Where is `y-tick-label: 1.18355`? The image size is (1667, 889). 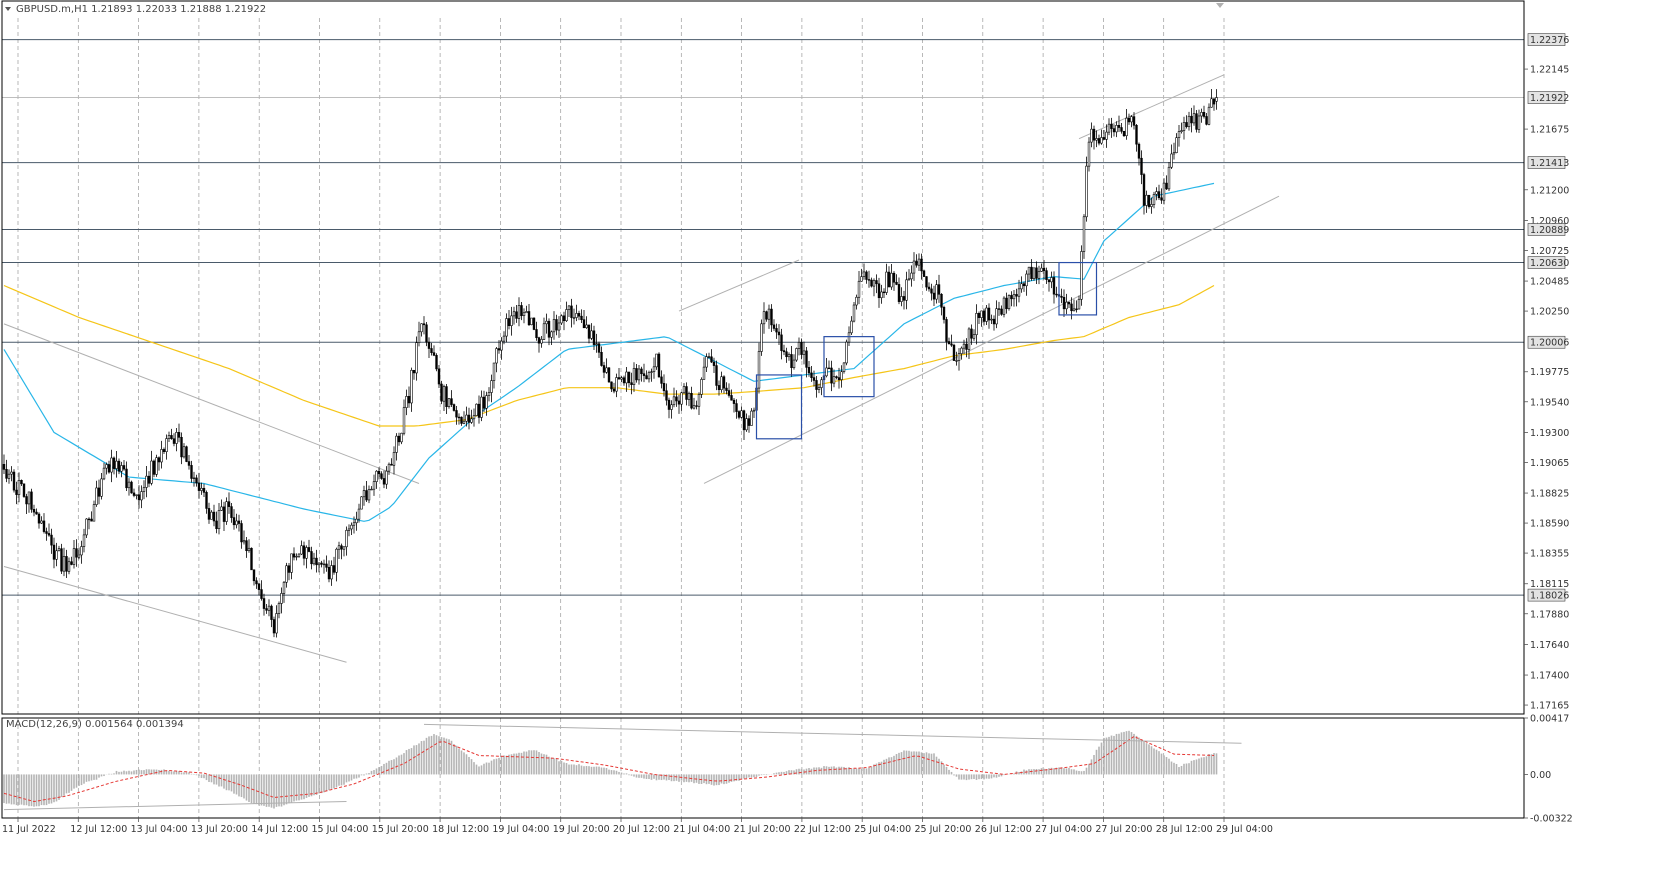
y-tick-label: 1.18355 is located at coordinates (1549, 554).